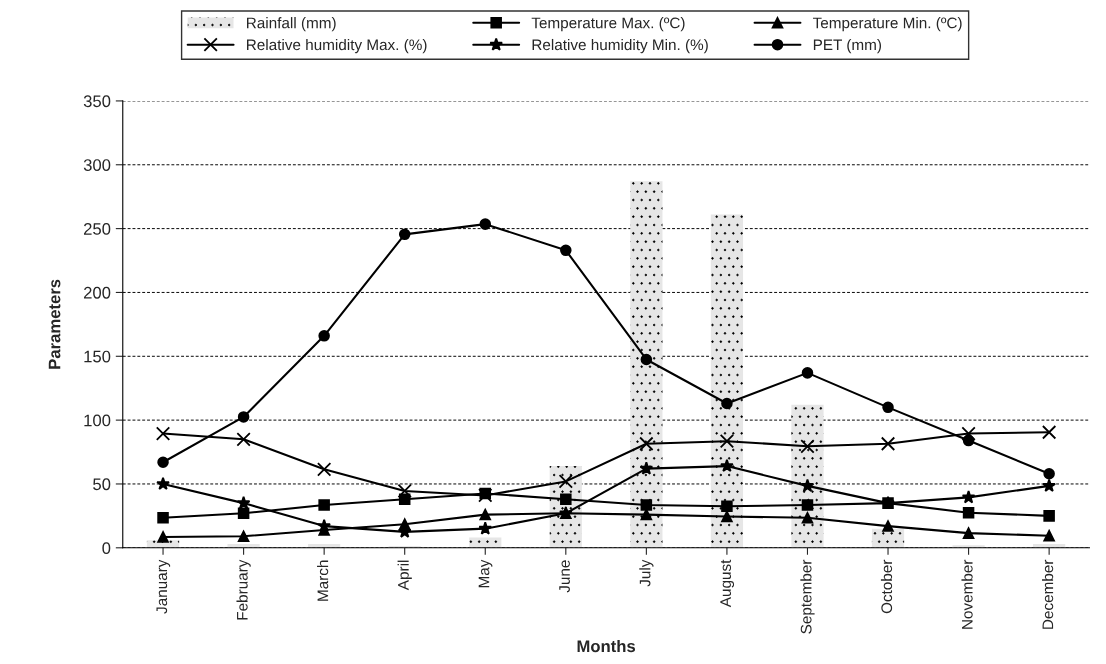 The width and height of the screenshot is (1106, 664). Describe the element at coordinates (608, 24) in the screenshot. I see `legend-label: Temperature Max. (ºC)` at that location.